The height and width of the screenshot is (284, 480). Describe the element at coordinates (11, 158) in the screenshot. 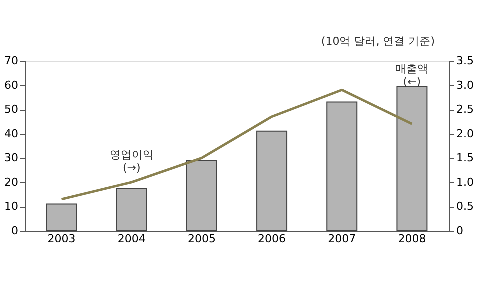

I see `y-tick-label: 30` at that location.